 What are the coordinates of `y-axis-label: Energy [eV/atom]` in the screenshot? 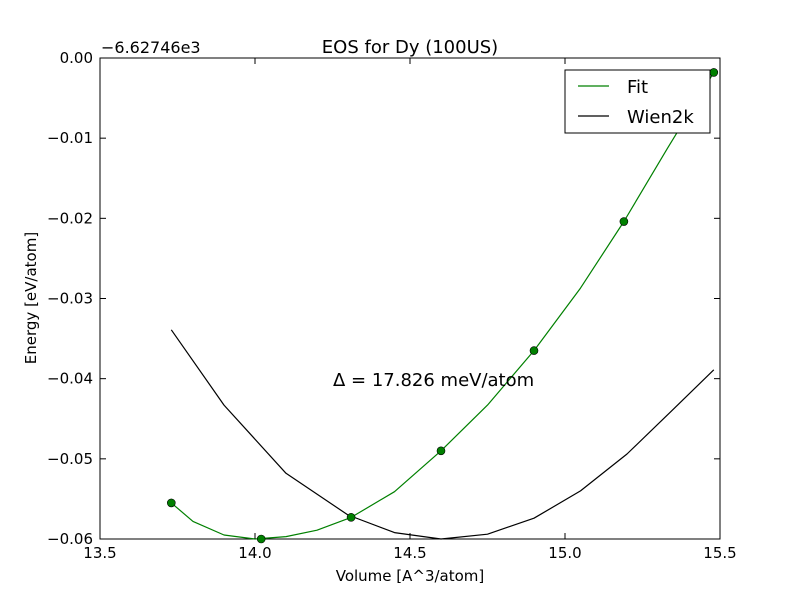 It's located at (31, 298).